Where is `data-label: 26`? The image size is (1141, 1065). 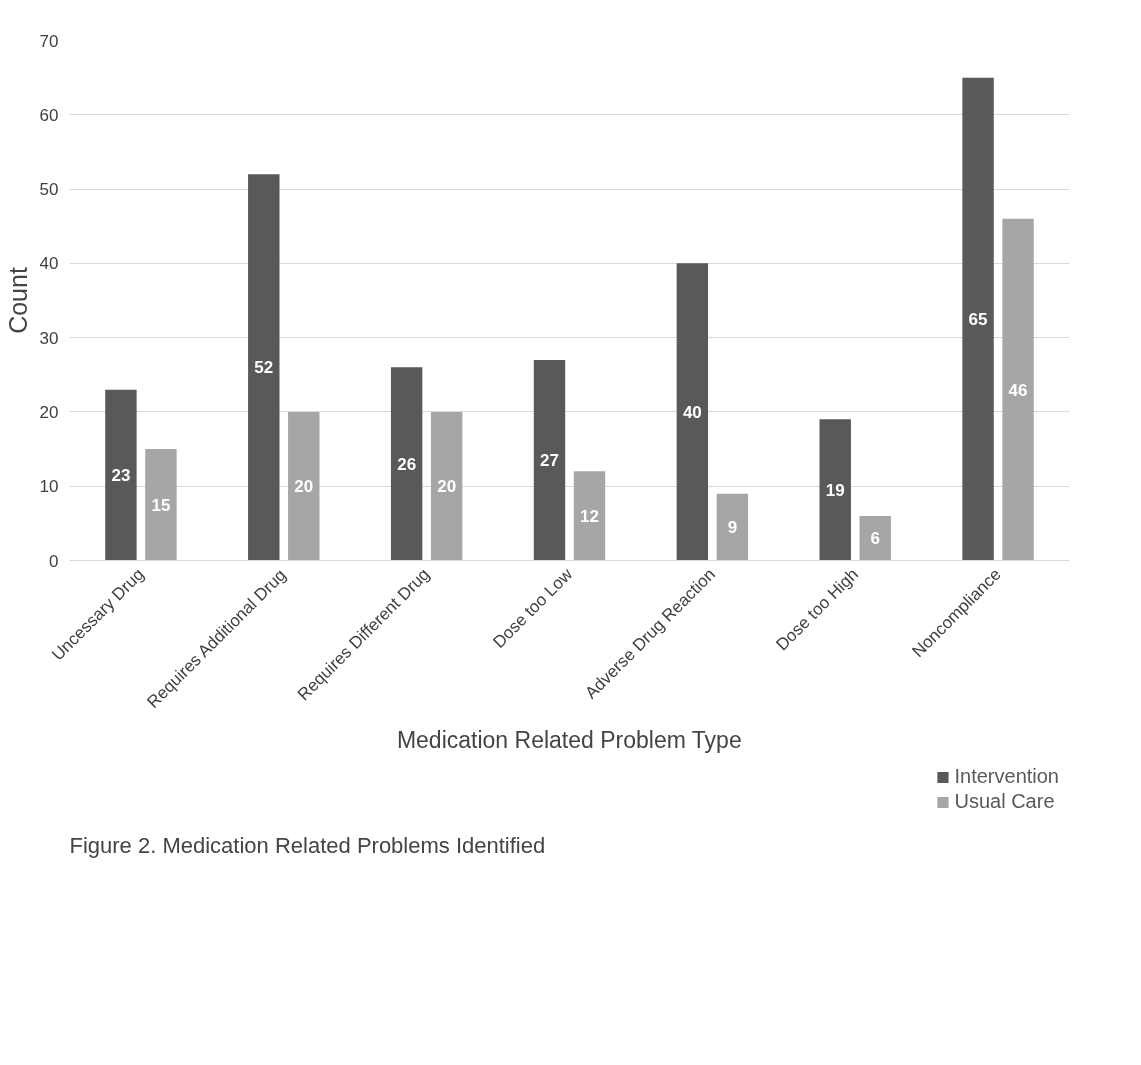 data-label: 26 is located at coordinates (407, 464).